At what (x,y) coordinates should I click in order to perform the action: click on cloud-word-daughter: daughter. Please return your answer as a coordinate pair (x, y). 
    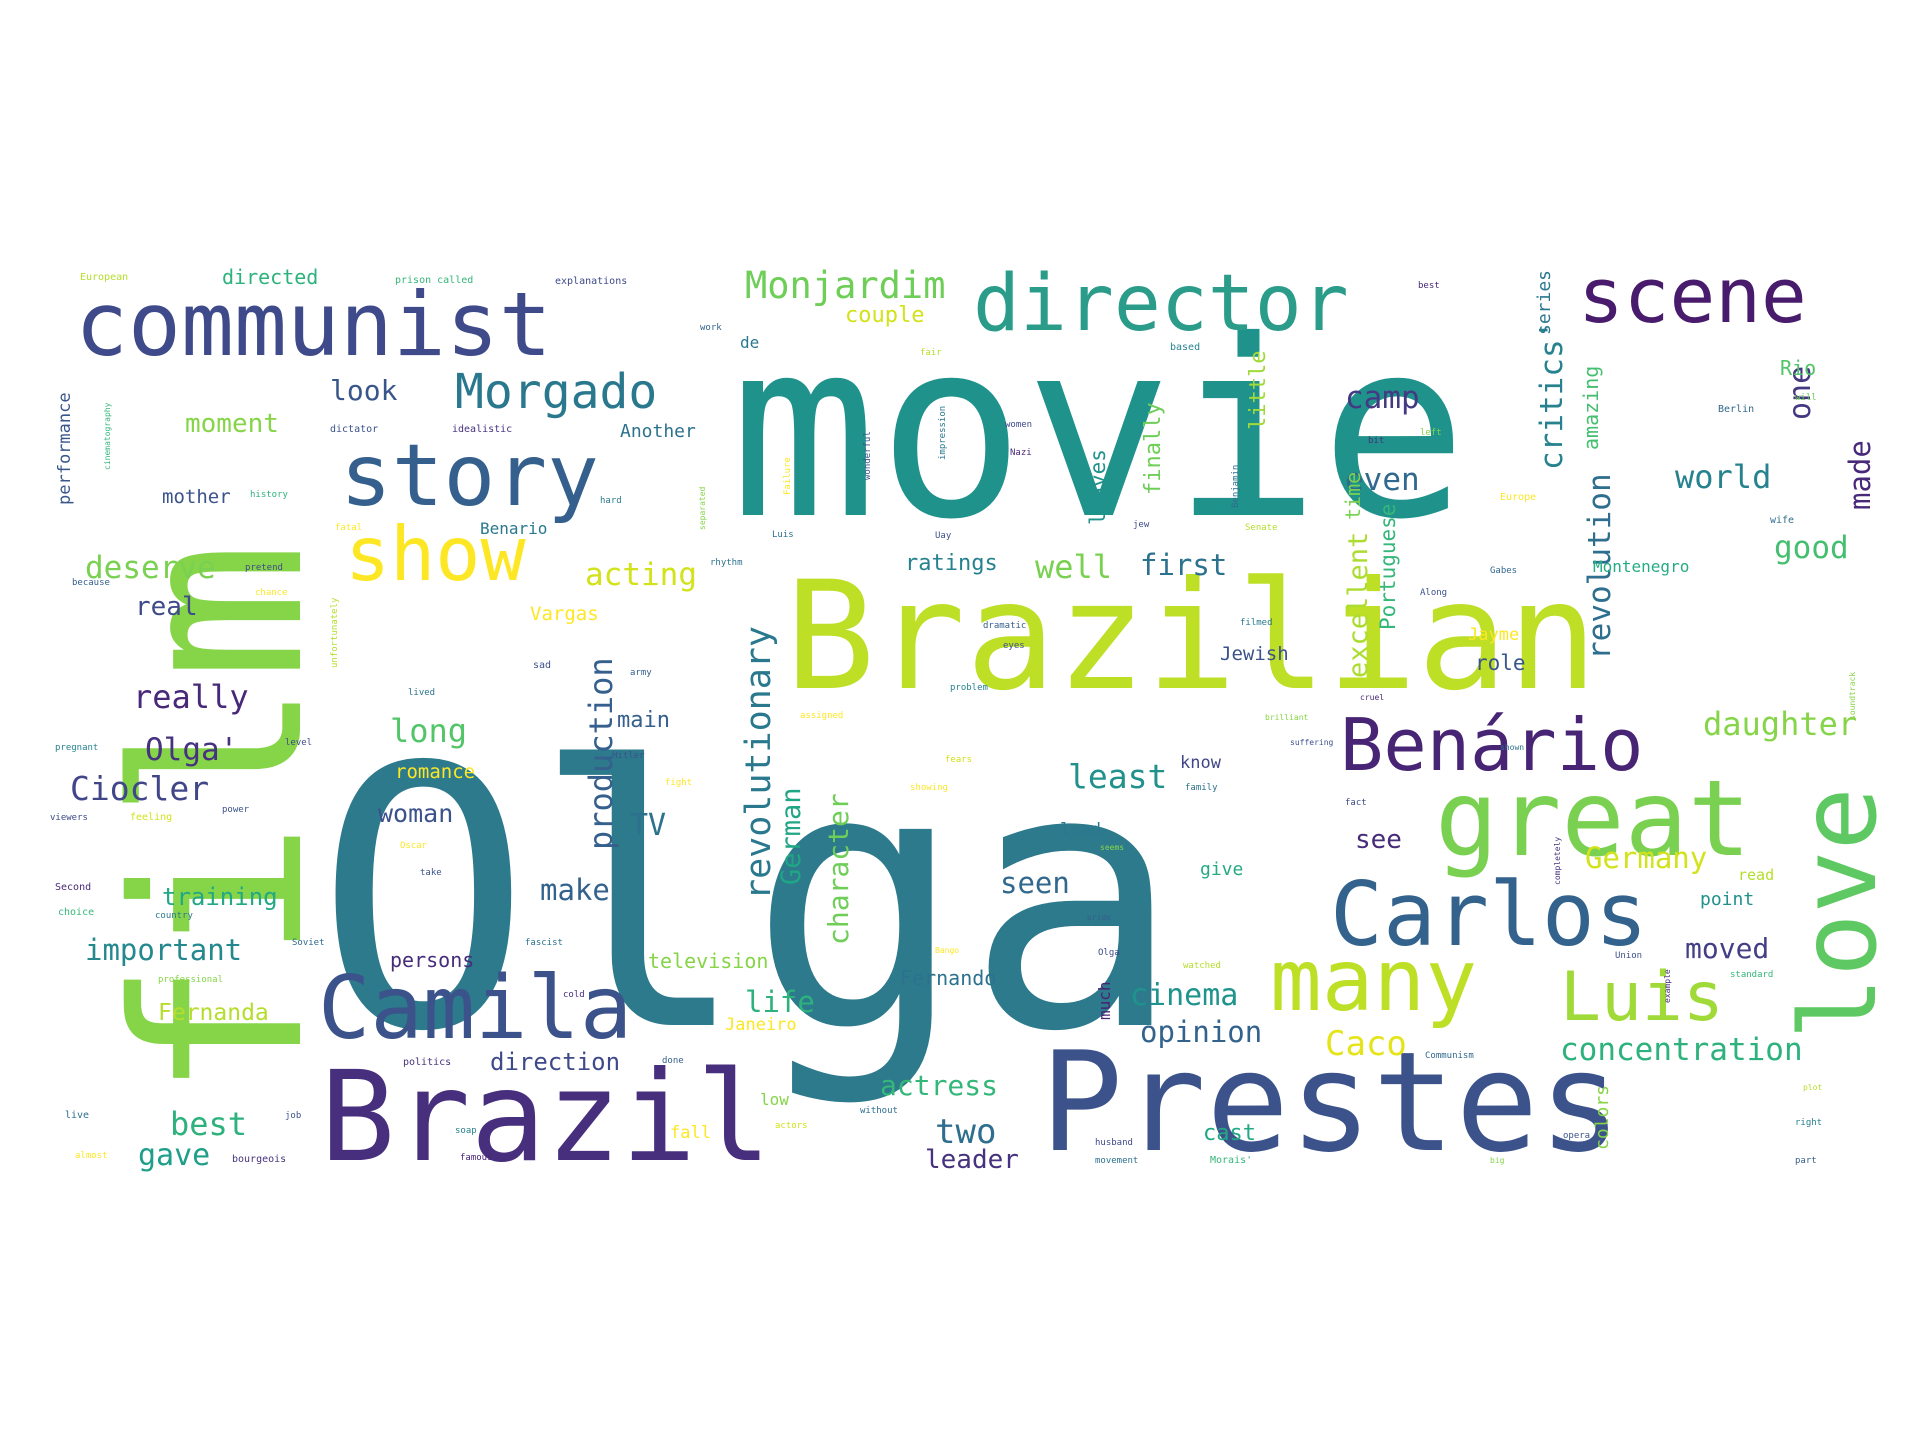
    Looking at the image, I should click on (1780, 724).